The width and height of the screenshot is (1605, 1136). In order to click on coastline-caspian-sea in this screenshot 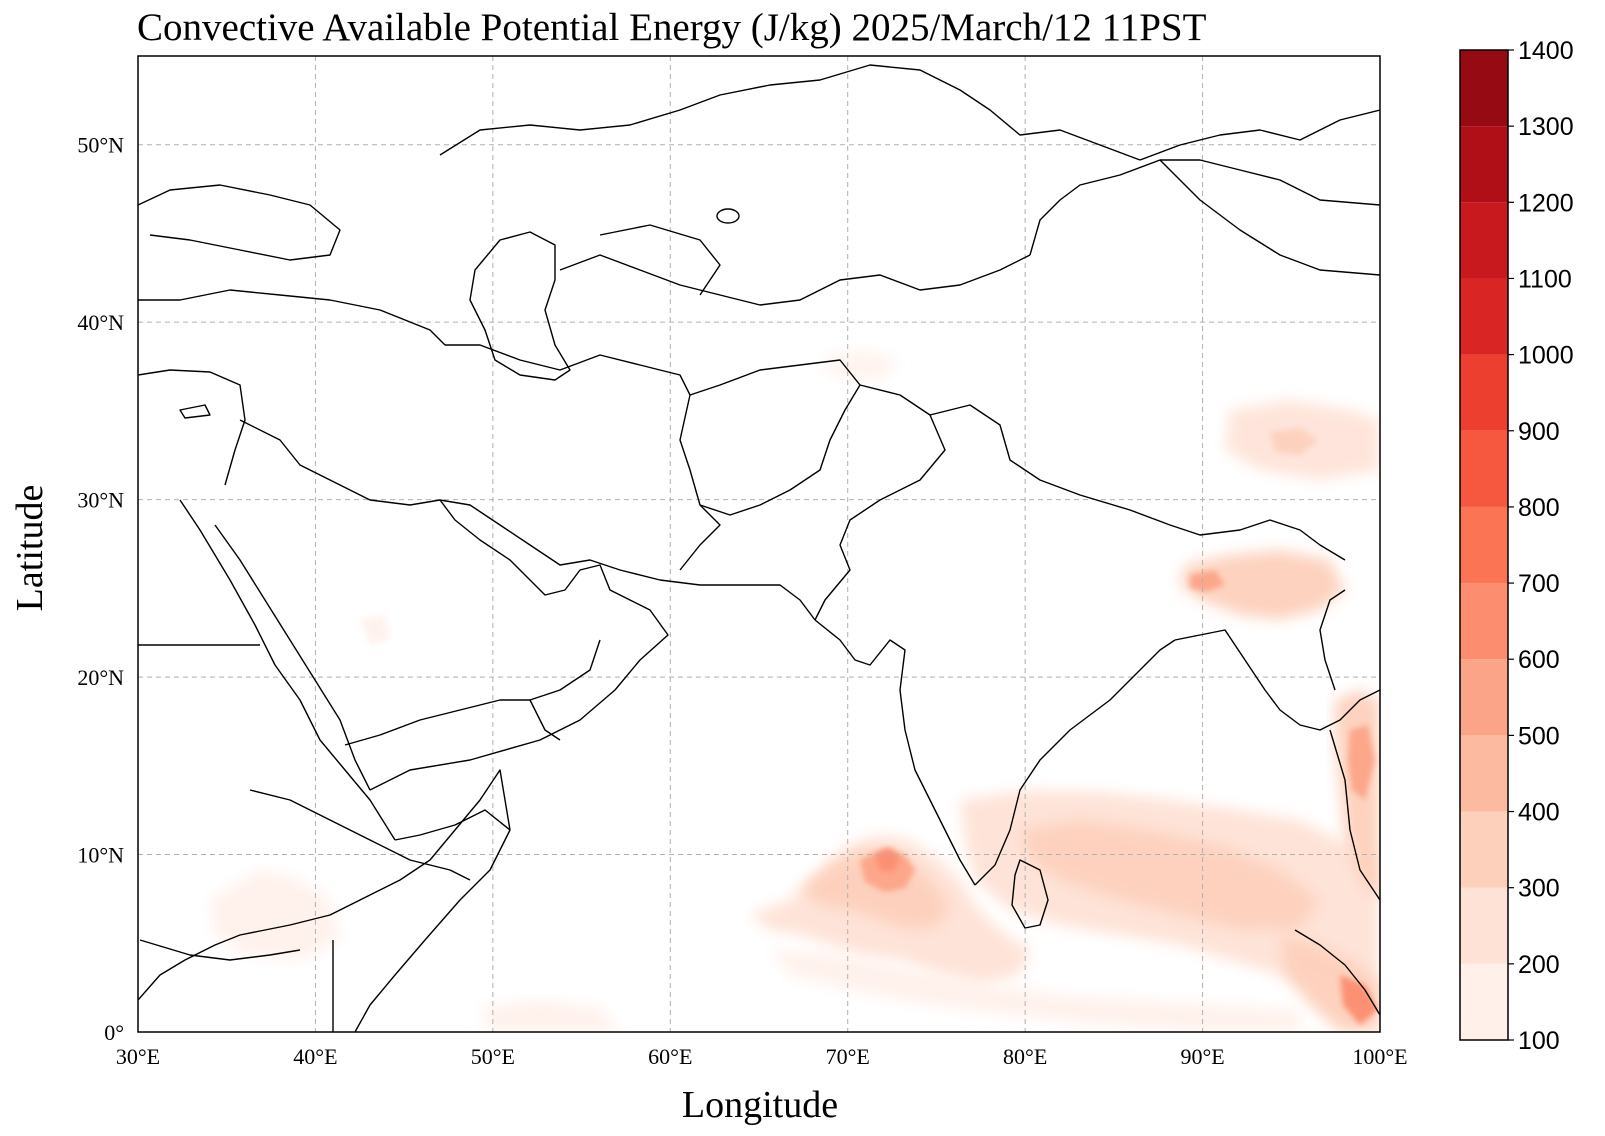, I will do `click(520, 306)`.